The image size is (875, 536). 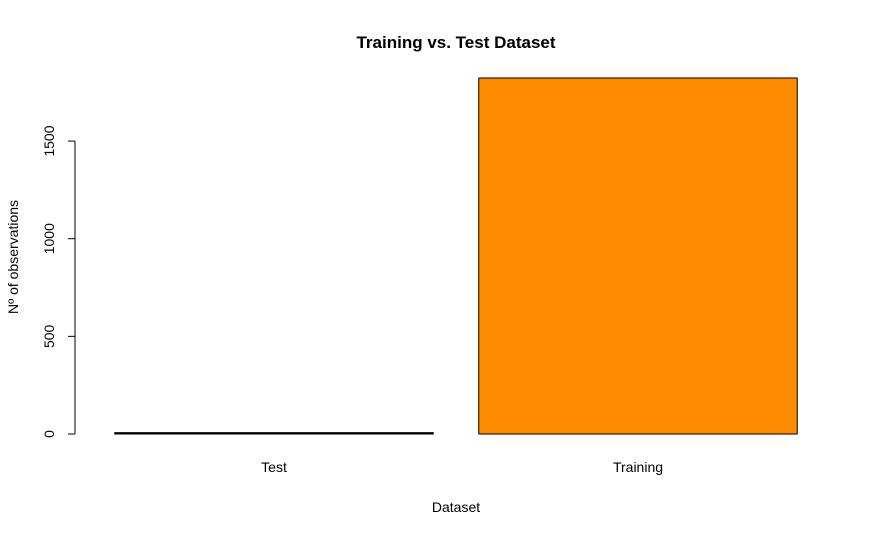 What do you see at coordinates (462, 467) in the screenshot?
I see `x-axis-labels: Test Training` at bounding box center [462, 467].